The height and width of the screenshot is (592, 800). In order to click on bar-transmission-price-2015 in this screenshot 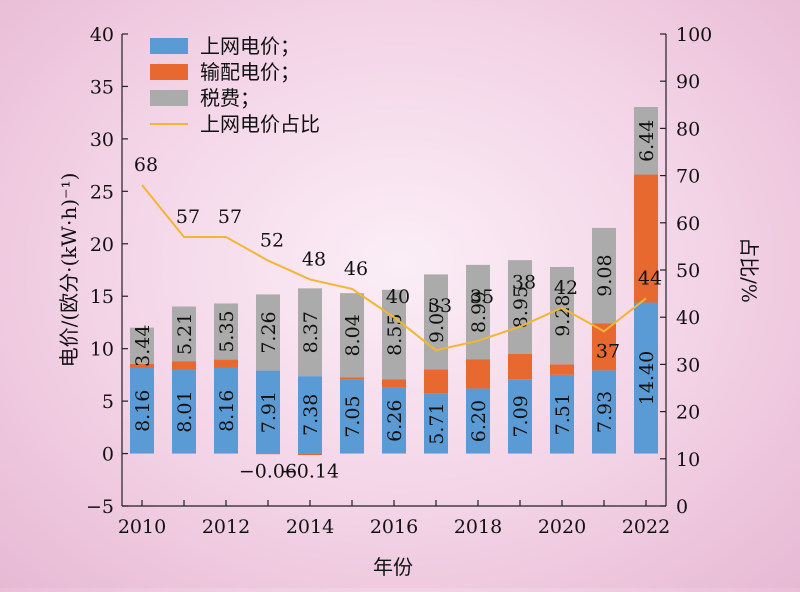, I will do `click(352, 378)`.